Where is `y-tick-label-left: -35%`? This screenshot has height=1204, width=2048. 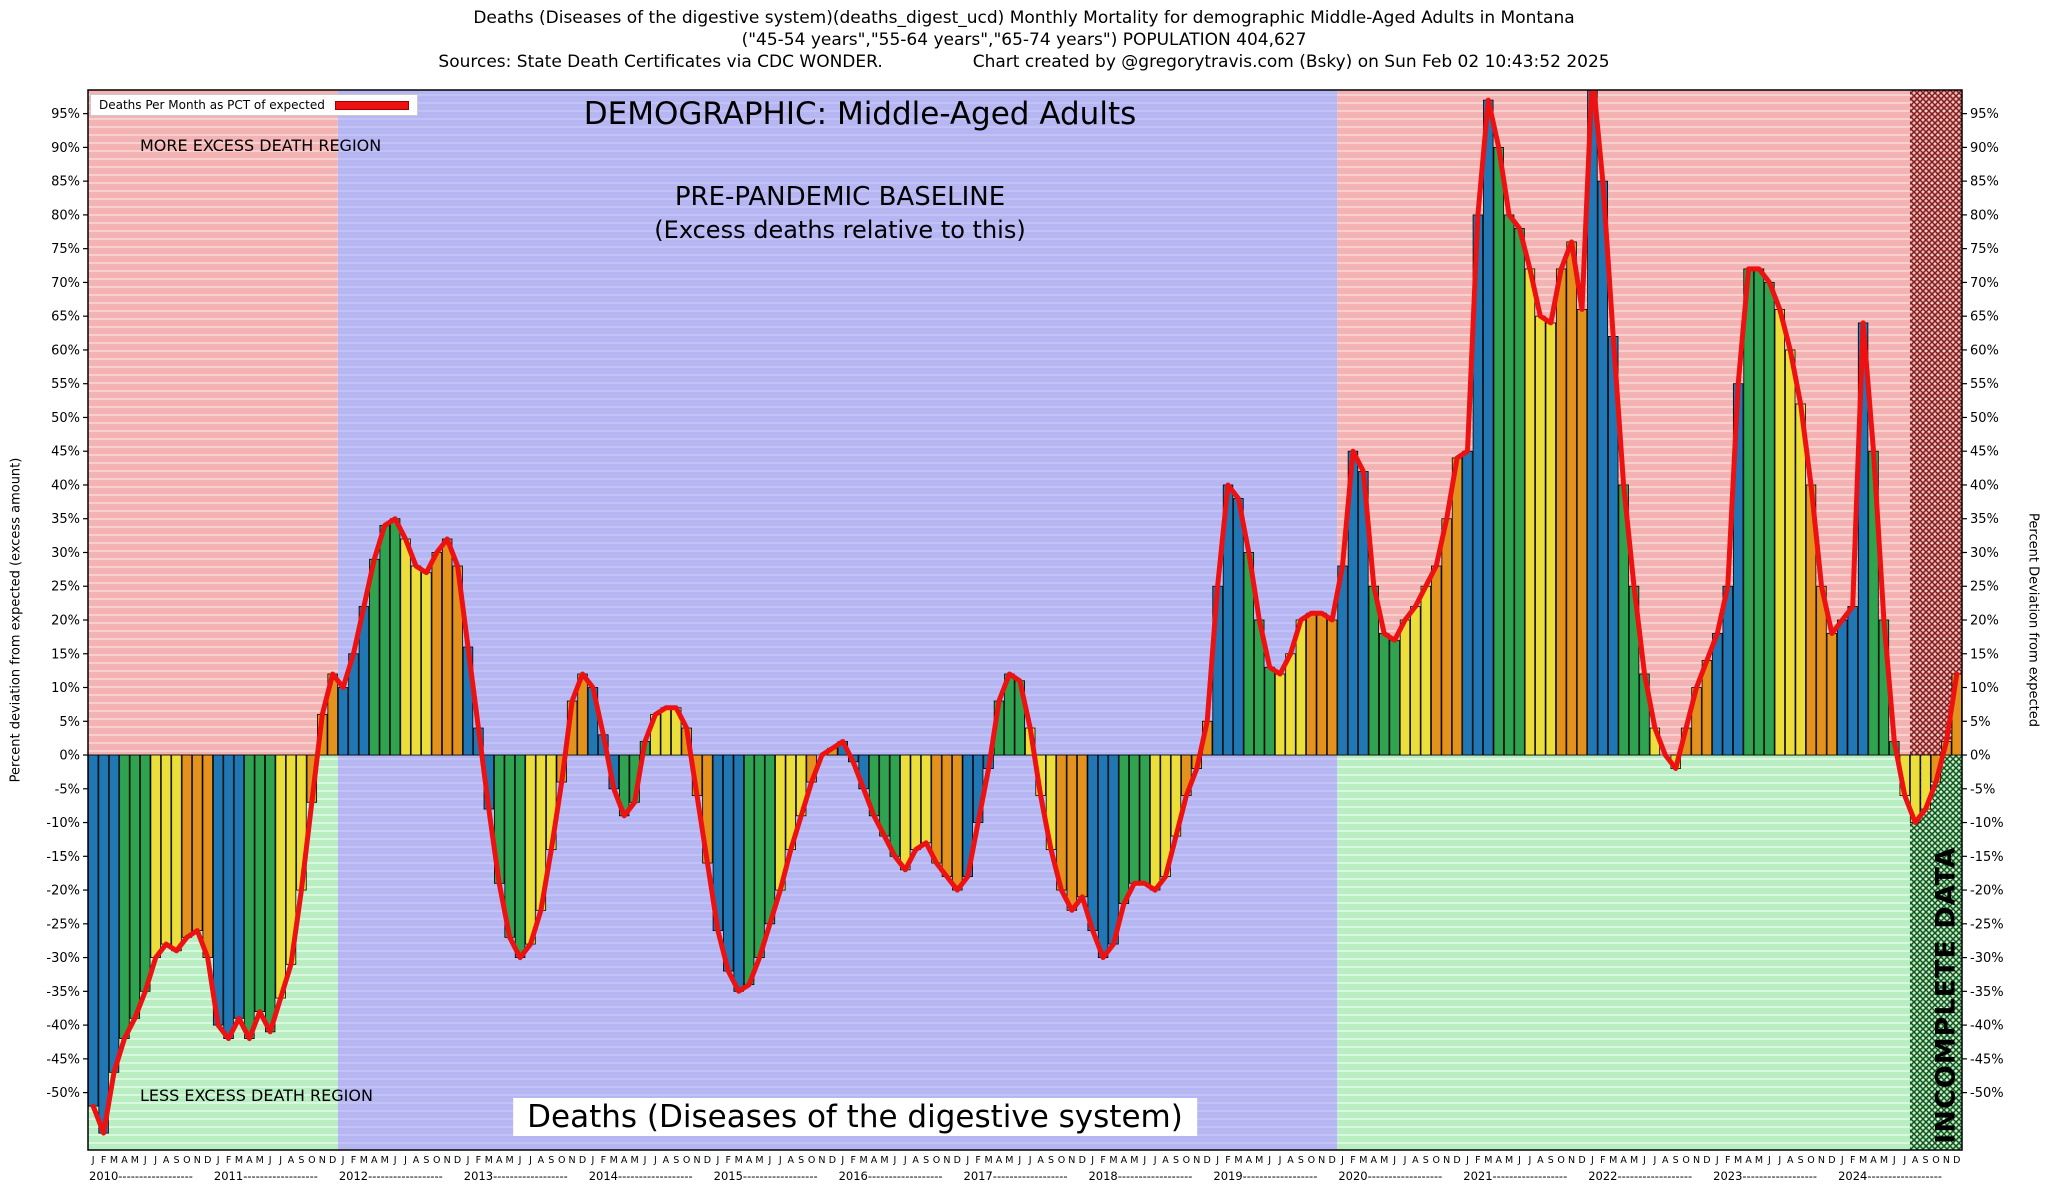
y-tick-label-left: -35% is located at coordinates (63, 992).